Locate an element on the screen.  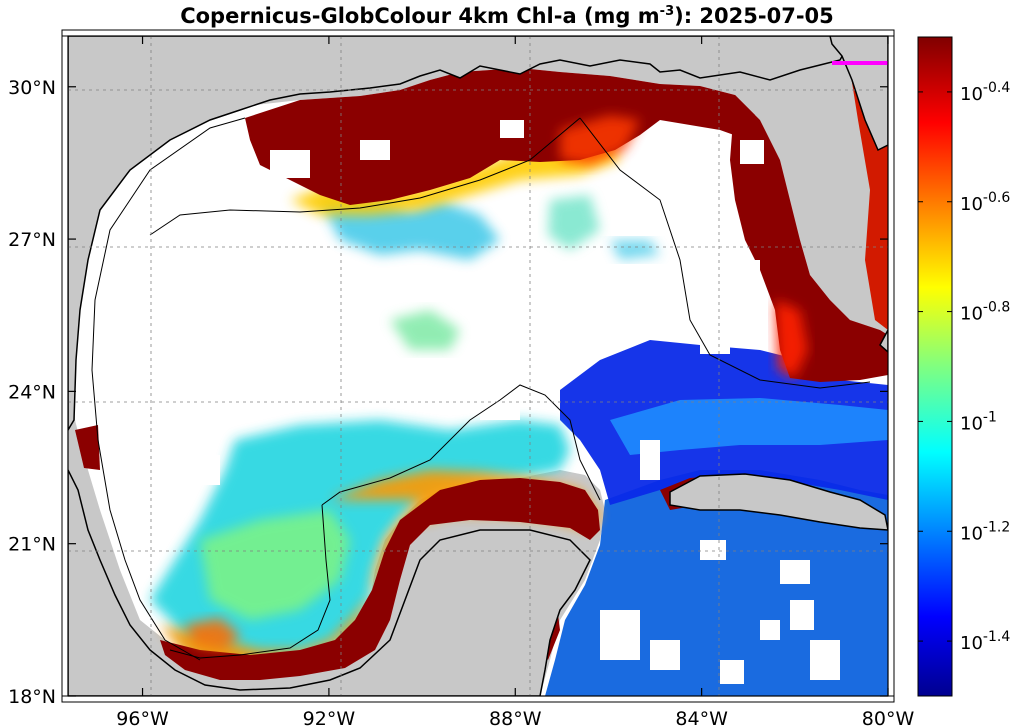
colorbar-tick-exponent: -1.4 is located at coordinates (996, 637).